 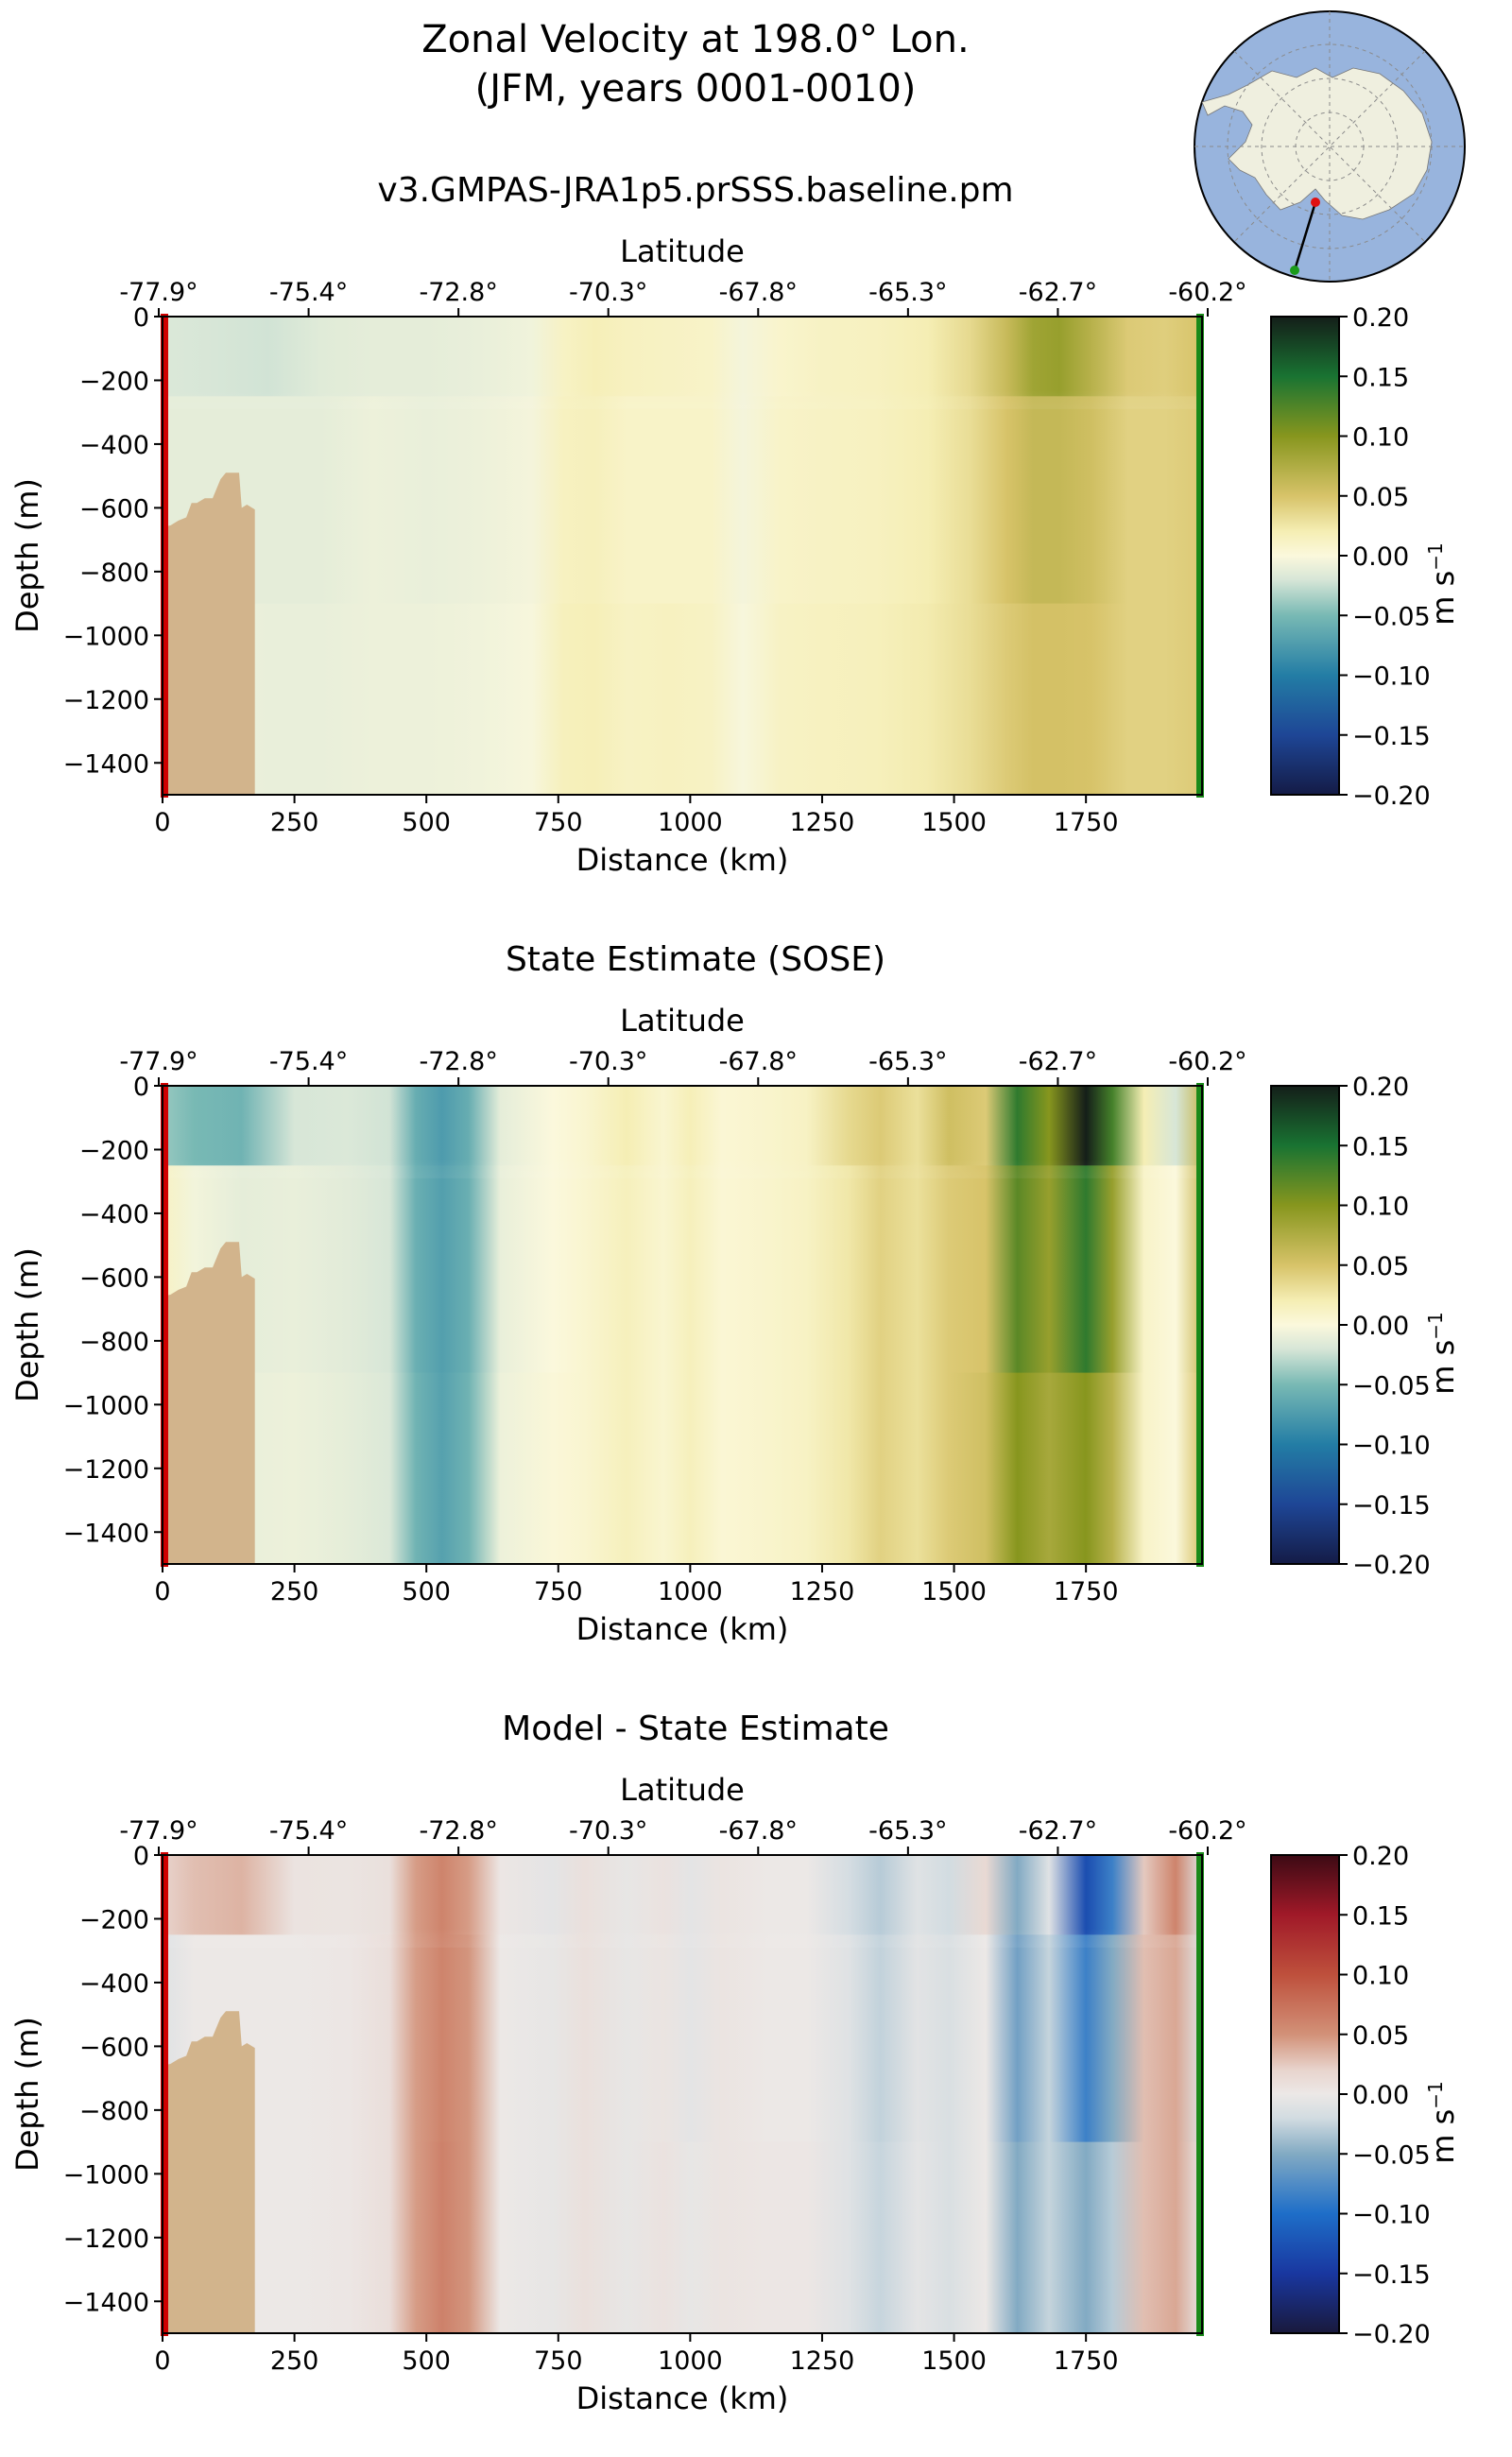 What do you see at coordinates (1317, 143) in the screenshot?
I see `inset-antarctica` at bounding box center [1317, 143].